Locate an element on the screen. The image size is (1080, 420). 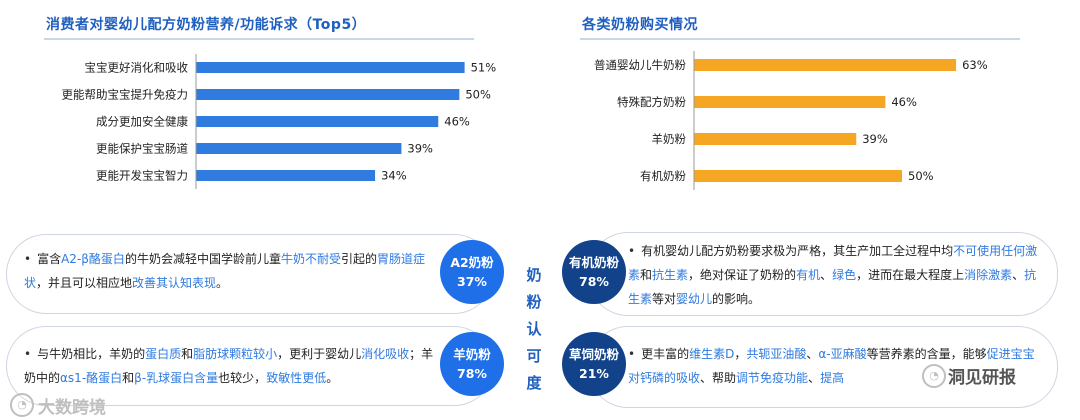
center-title-char: 度 is located at coordinates (534, 383).